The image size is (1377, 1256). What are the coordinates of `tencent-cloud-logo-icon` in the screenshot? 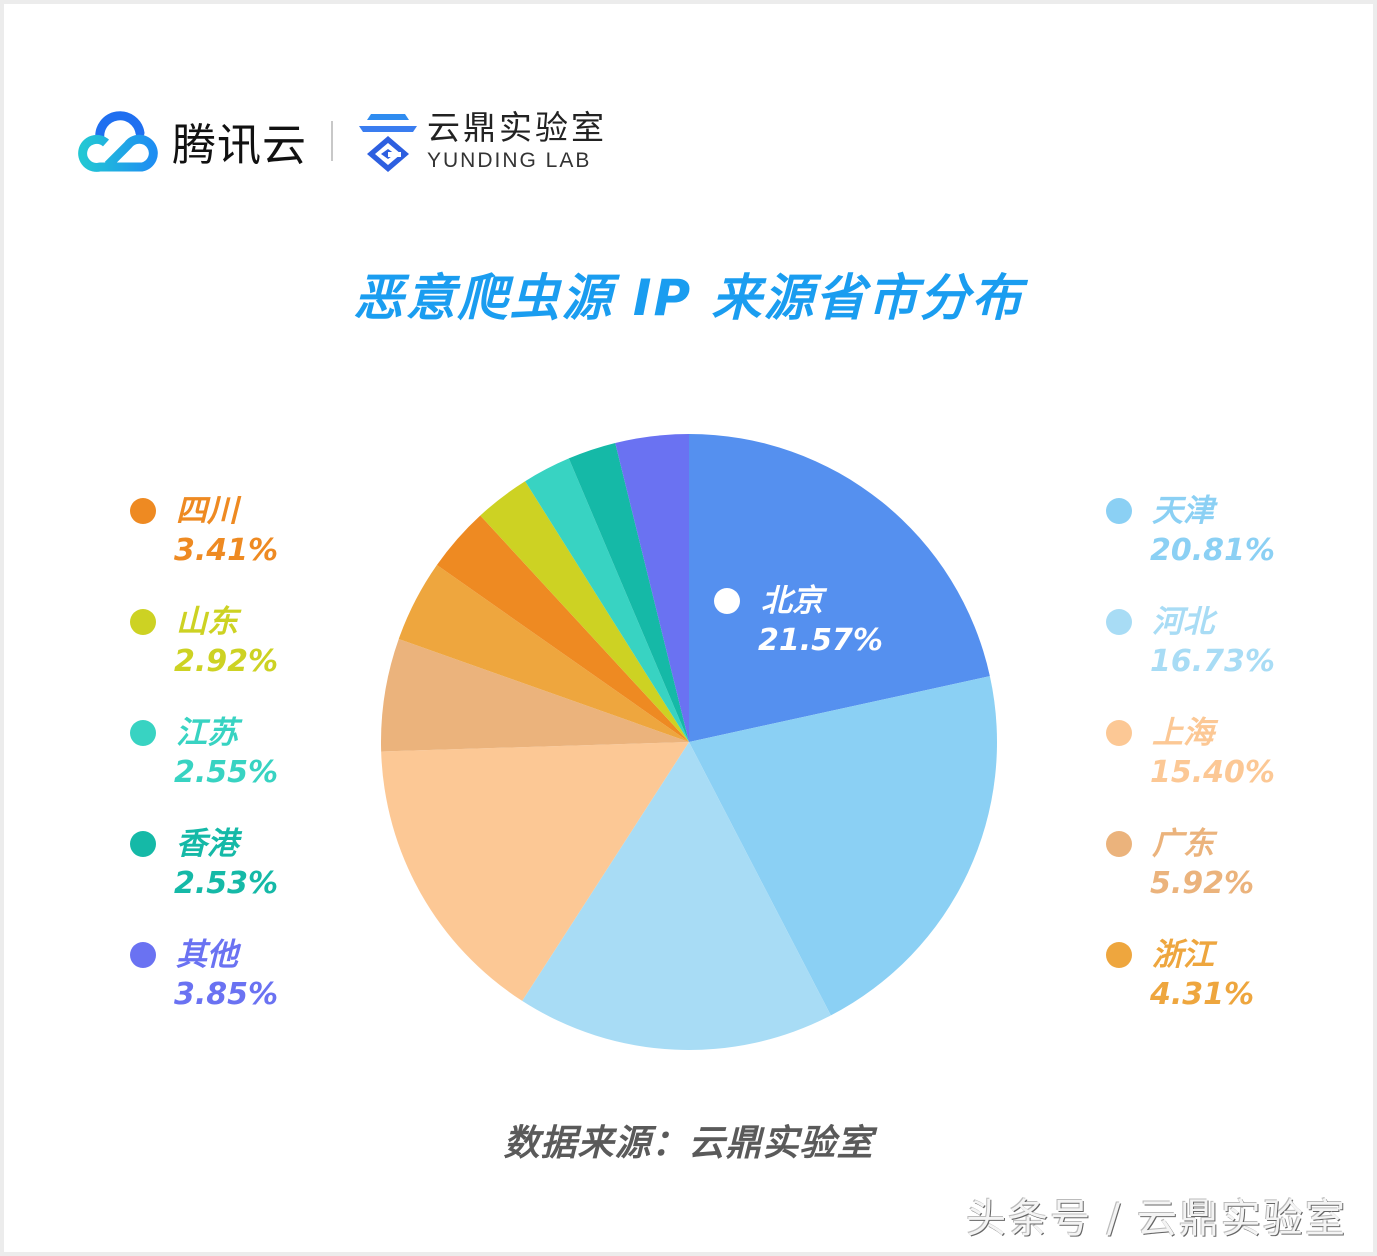 It's located at (118, 141).